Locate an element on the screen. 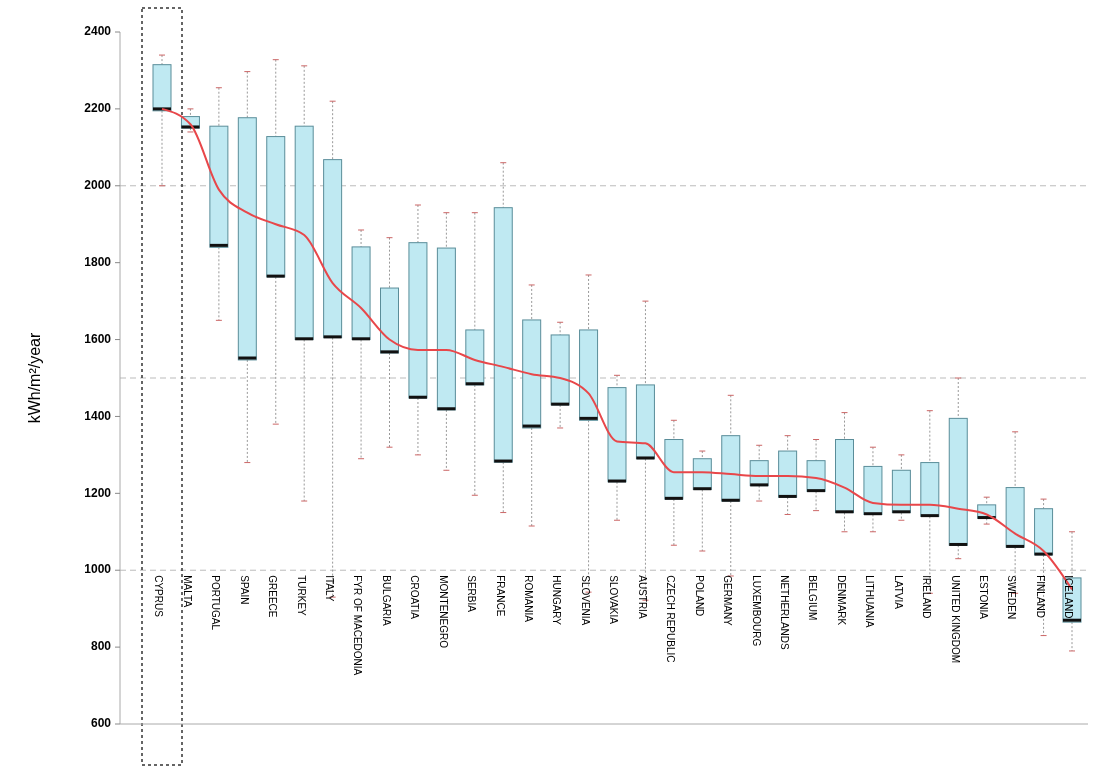 The image size is (1094, 773). x-tick-label: GREECE is located at coordinates (273, 596).